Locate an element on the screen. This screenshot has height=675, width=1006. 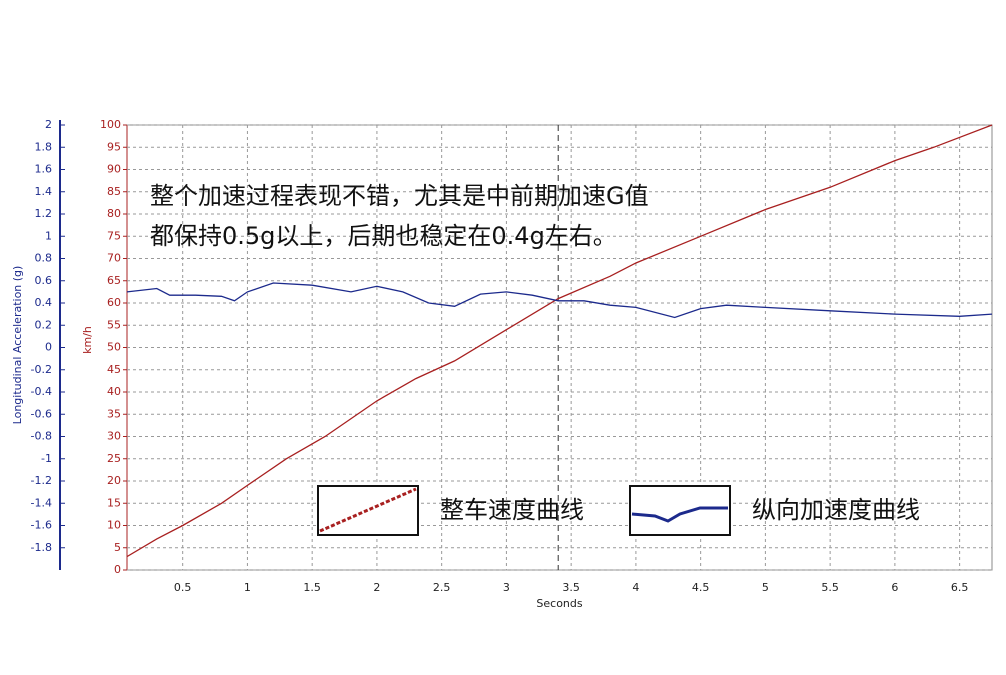
annotation: 都保持0.5g以上，后期也稳定在0.4g左右。 is located at coordinates (383, 236).